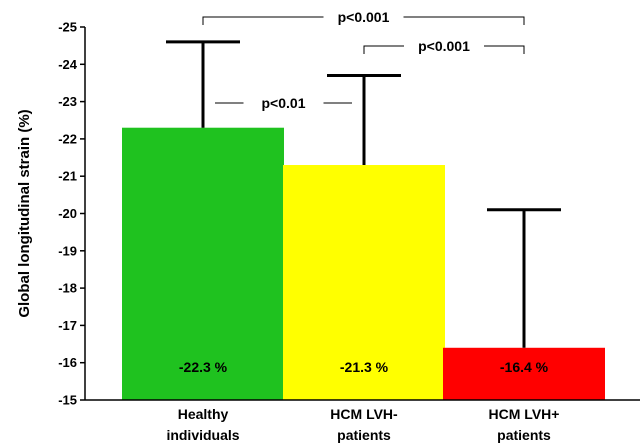  I want to click on y-axis-title: Global longitudinal strain (%), so click(24, 213).